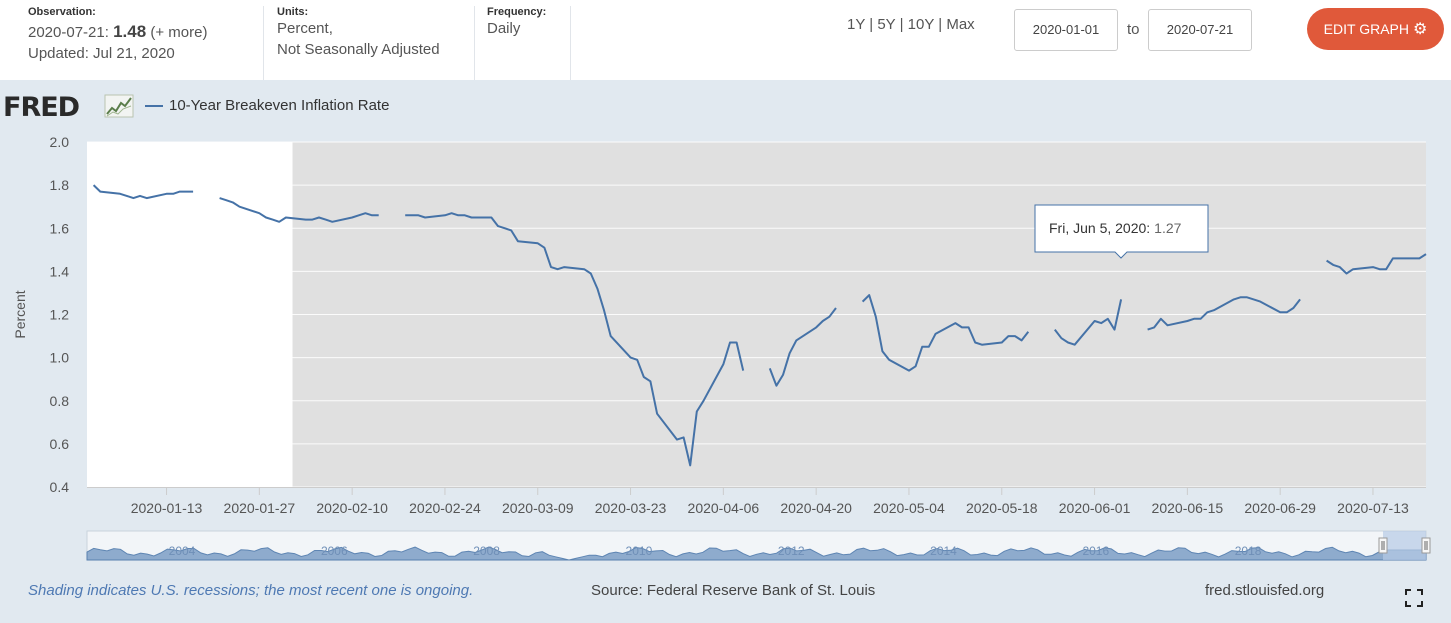  I want to click on x-tick-label: 2020-01-13, so click(167, 508).